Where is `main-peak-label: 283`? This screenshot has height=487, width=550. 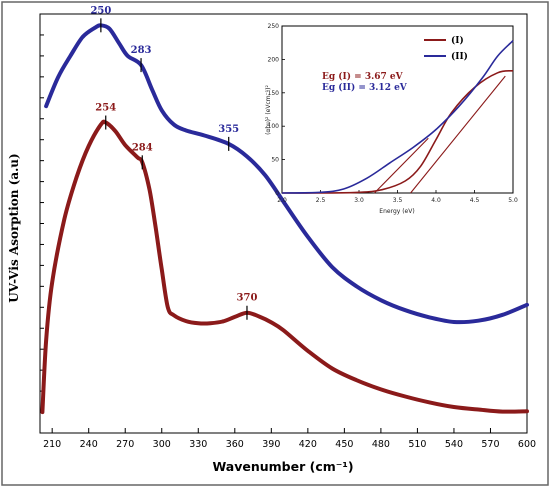
main-peak-label: 283 is located at coordinates (141, 50).